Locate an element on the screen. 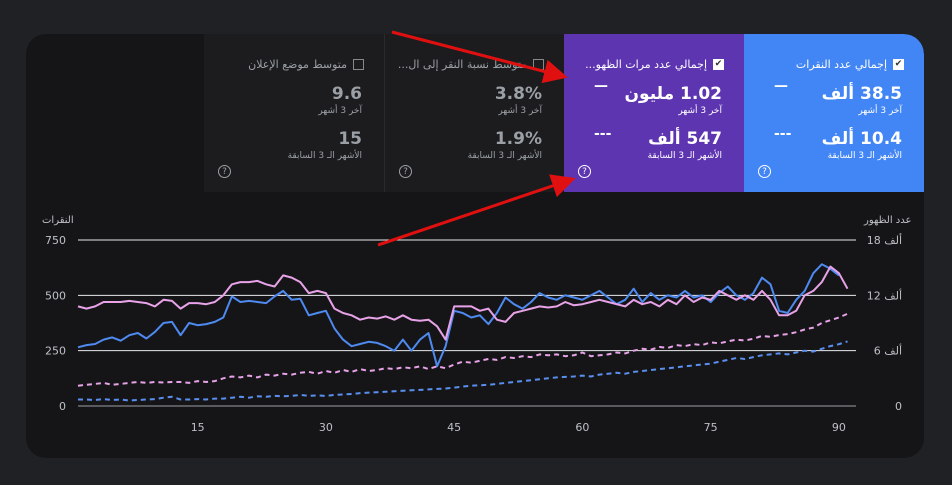  metric-header: ✔ إجمالي عدد النقرات is located at coordinates (850, 64).